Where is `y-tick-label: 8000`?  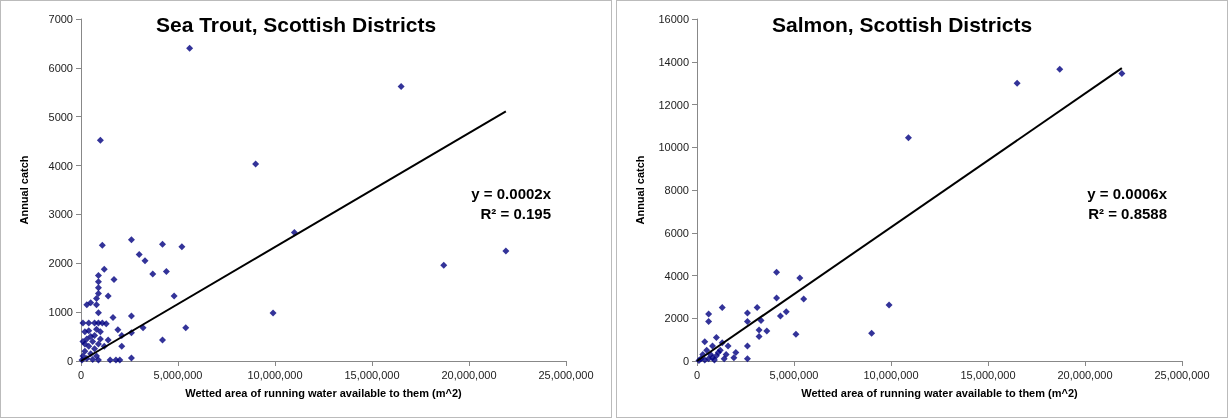
y-tick-label: 8000 is located at coordinates (676, 190).